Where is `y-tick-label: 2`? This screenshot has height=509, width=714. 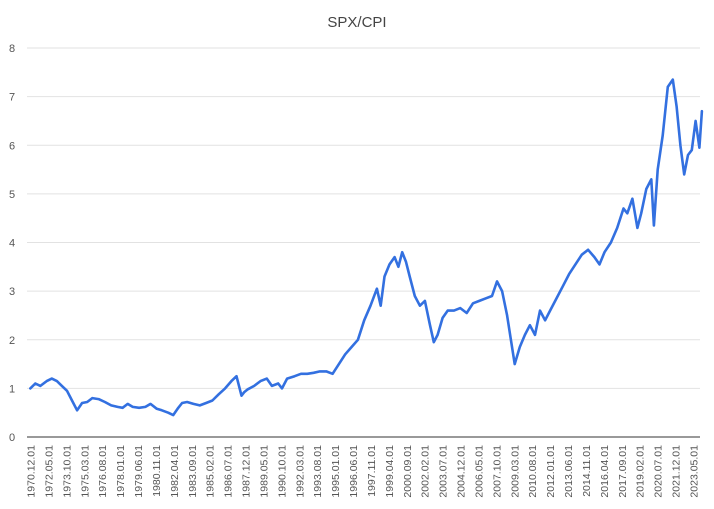 y-tick-label: 2 is located at coordinates (12, 341).